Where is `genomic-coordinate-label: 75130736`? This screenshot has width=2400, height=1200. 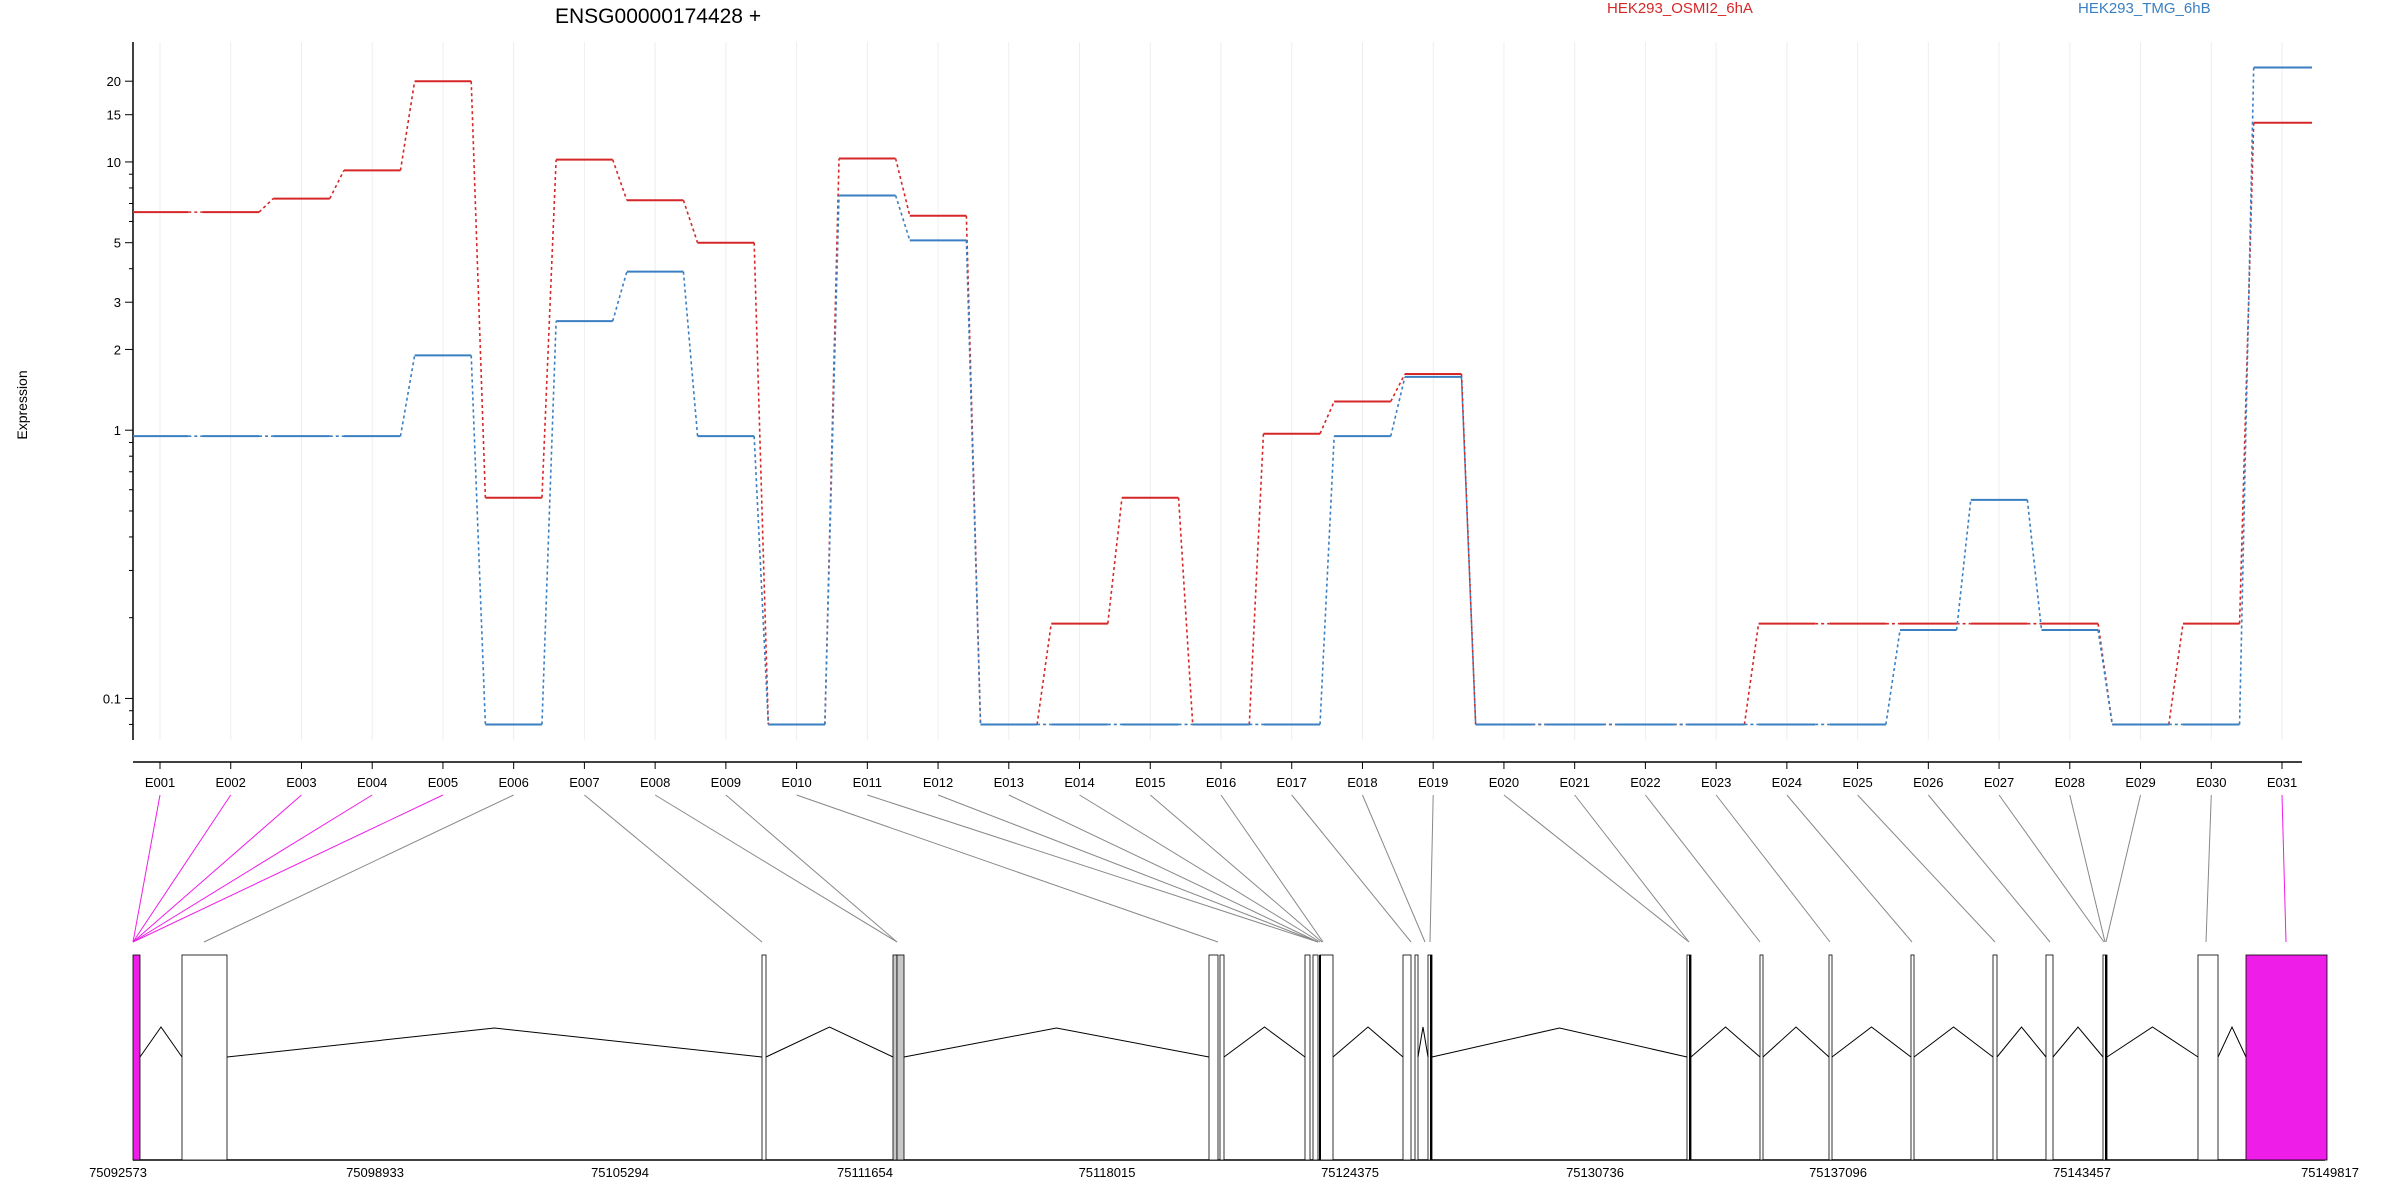 genomic-coordinate-label: 75130736 is located at coordinates (1595, 1172).